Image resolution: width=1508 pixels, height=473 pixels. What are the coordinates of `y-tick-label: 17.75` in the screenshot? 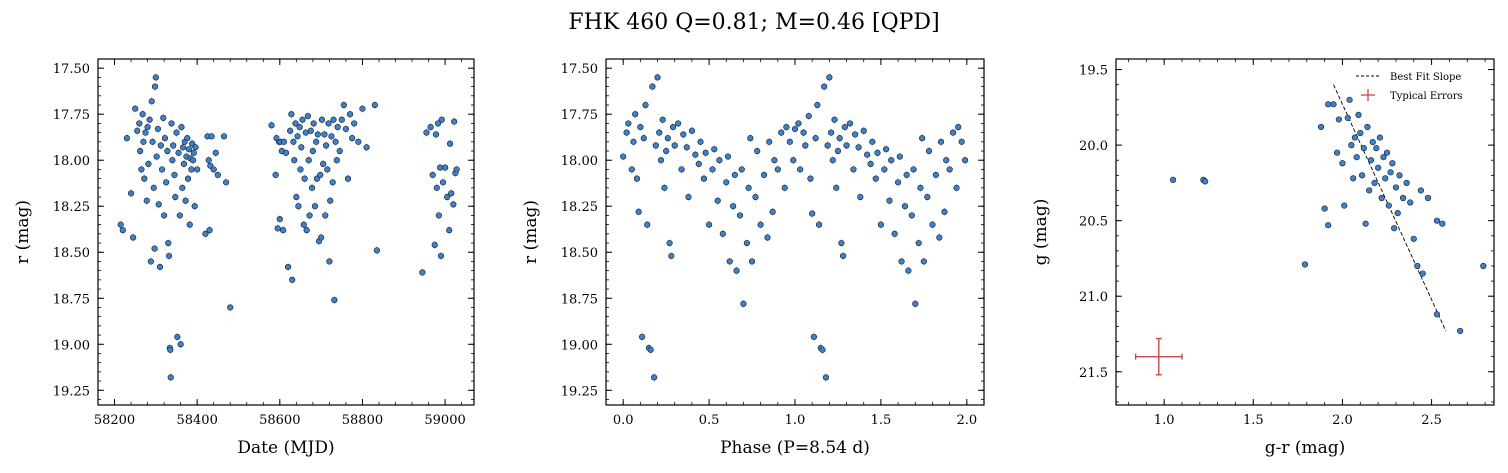 It's located at (71, 115).